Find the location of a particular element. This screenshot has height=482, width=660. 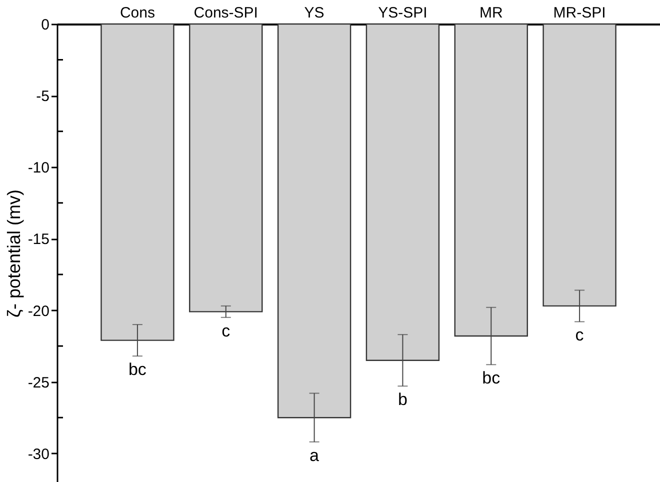

y-tick-label: -25 is located at coordinates (39, 383).